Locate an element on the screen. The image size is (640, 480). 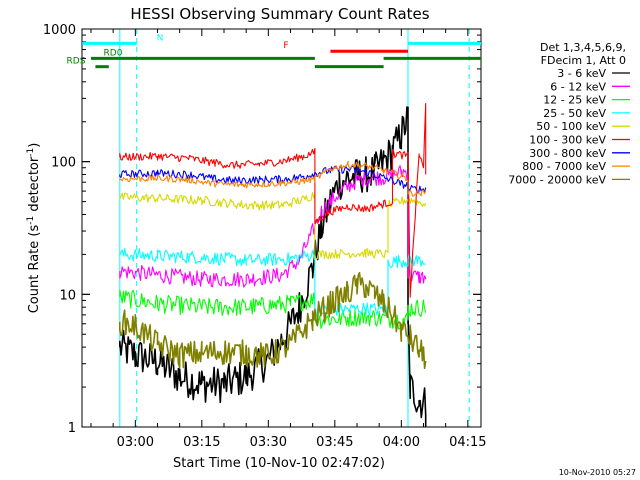
flag-label-rds: RDS is located at coordinates (76, 62).